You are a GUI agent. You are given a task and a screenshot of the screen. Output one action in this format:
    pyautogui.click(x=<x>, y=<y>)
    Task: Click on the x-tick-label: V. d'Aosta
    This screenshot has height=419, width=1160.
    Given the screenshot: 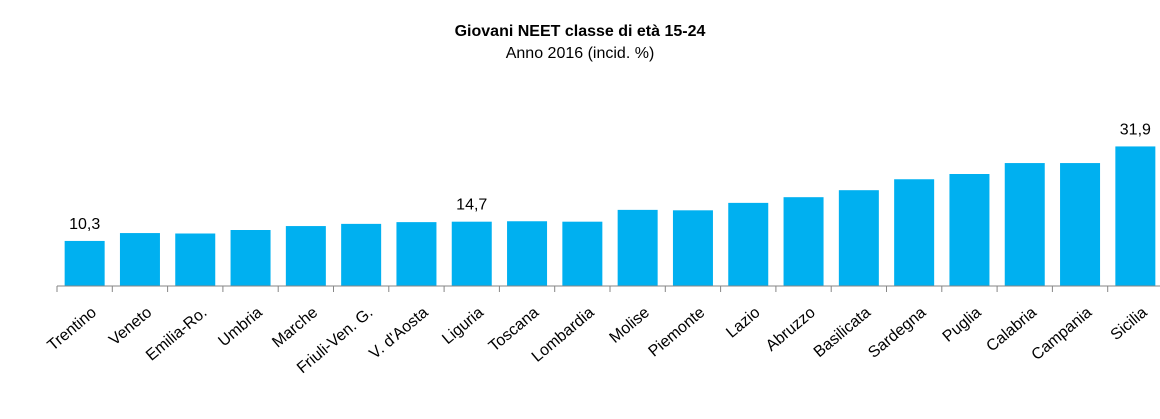 What is the action you would take?
    pyautogui.click(x=398, y=333)
    